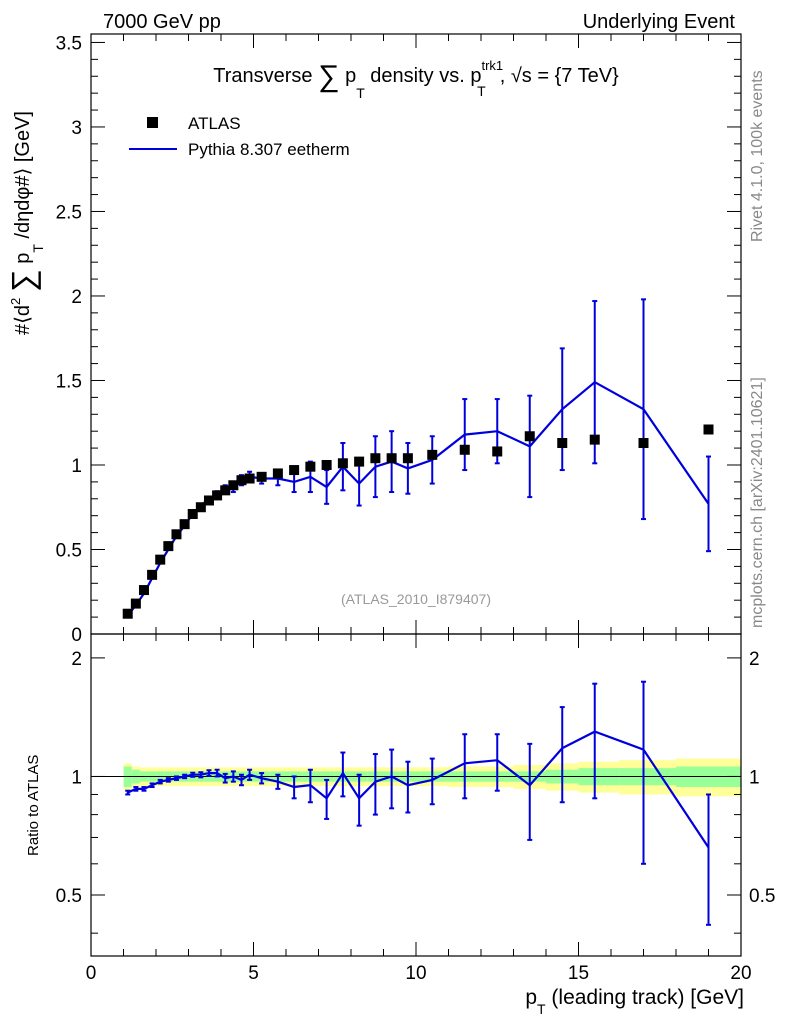  Describe the element at coordinates (76, 297) in the screenshot. I see `y-tick-label: 2` at that location.